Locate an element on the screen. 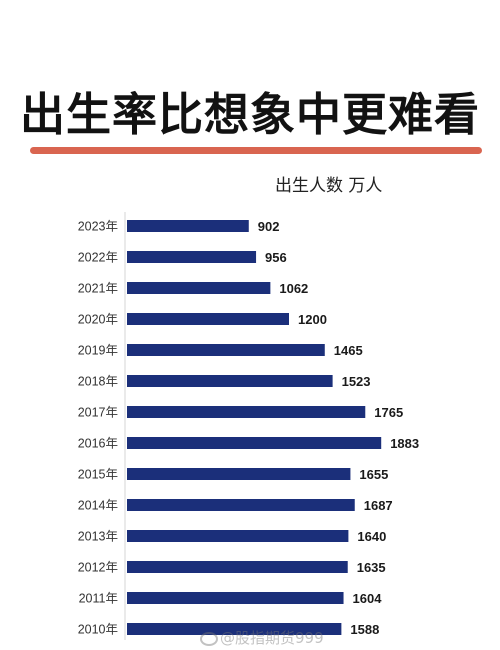 The width and height of the screenshot is (500, 650). watermark: @股指期货999 is located at coordinates (262, 637).